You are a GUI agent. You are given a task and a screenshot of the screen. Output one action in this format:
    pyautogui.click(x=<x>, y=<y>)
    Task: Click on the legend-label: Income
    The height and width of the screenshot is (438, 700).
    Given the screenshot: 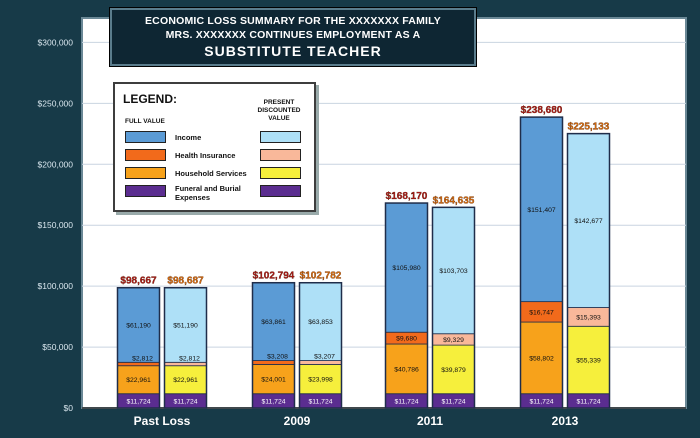 What is the action you would take?
    pyautogui.click(x=188, y=137)
    